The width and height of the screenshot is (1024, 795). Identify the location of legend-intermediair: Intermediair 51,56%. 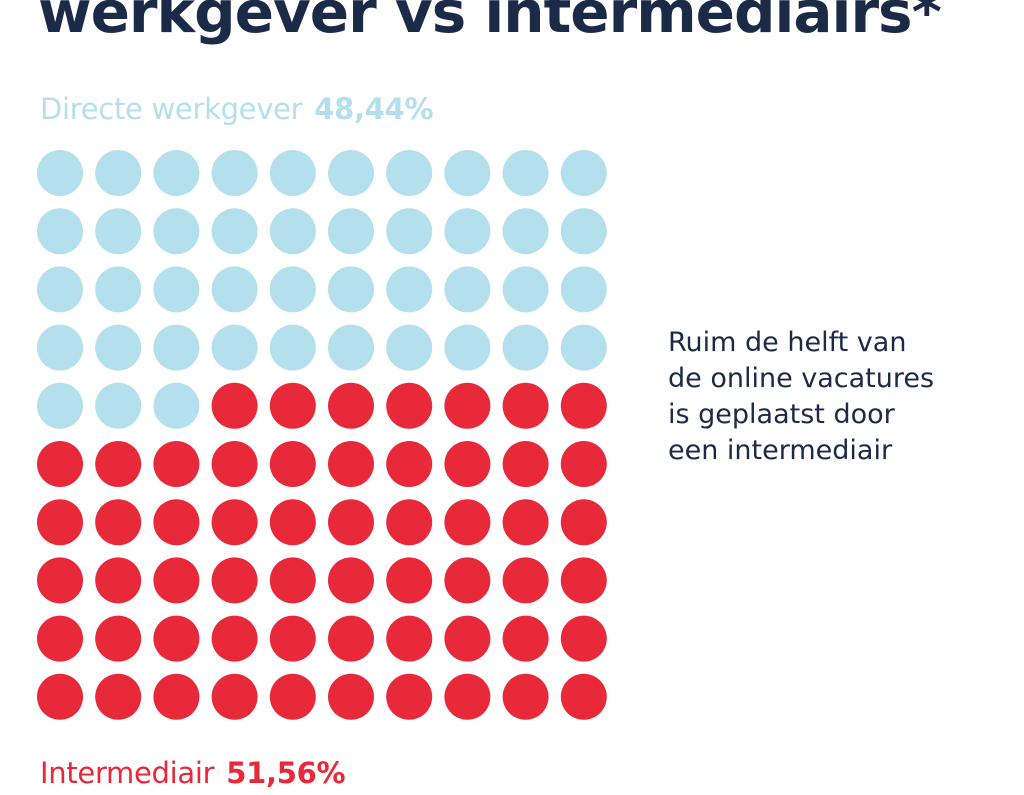
(193, 773).